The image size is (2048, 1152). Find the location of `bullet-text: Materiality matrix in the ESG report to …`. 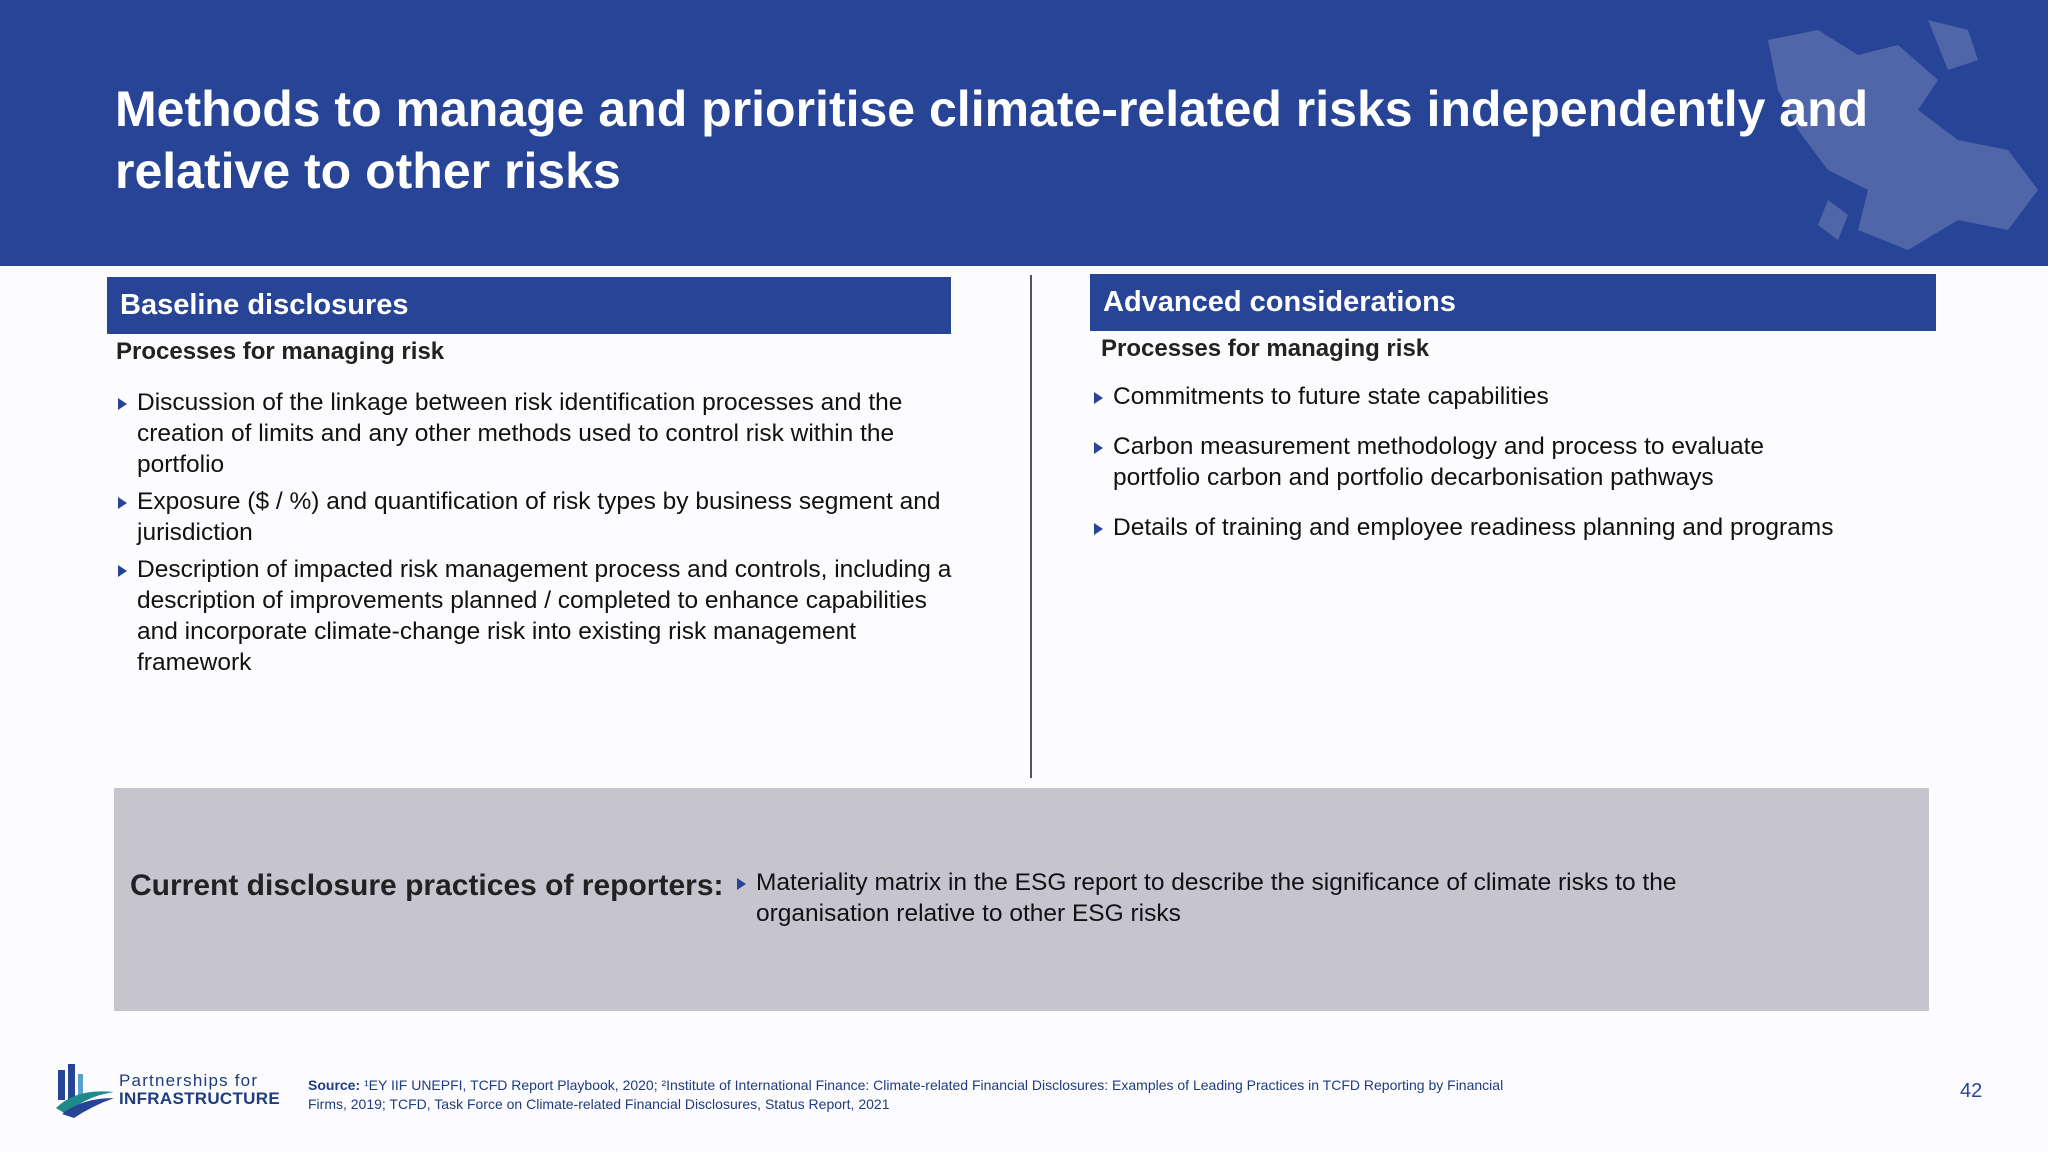

bullet-text: Materiality matrix in the ESG report to … is located at coordinates (1216, 898).